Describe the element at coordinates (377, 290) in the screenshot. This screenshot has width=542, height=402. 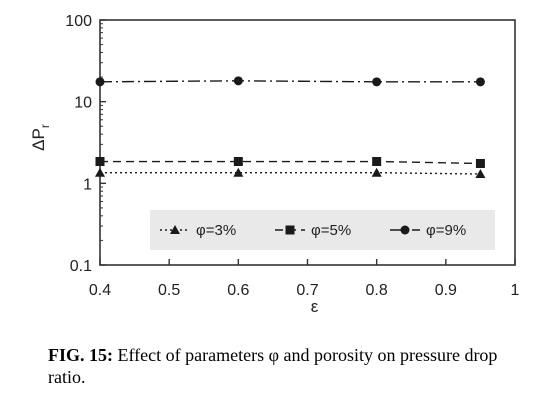
I see `x-tick-label: 0.8` at that location.